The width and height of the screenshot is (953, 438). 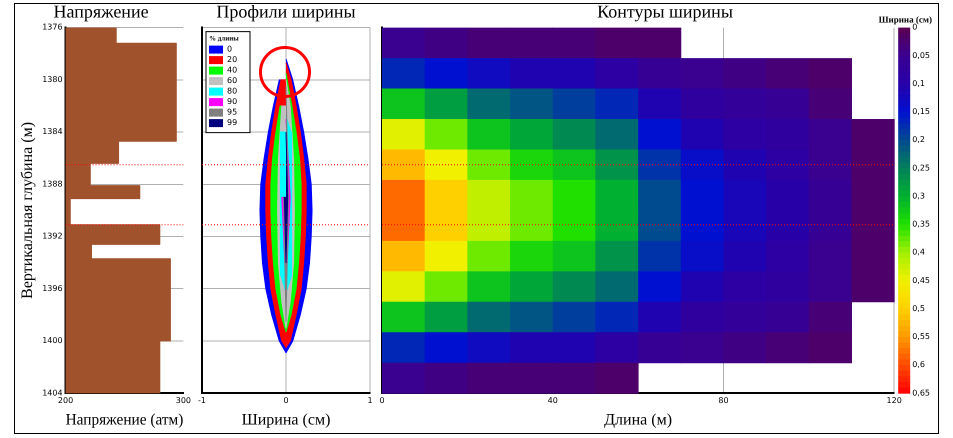 I want to click on legend-label: 95, so click(x=232, y=112).